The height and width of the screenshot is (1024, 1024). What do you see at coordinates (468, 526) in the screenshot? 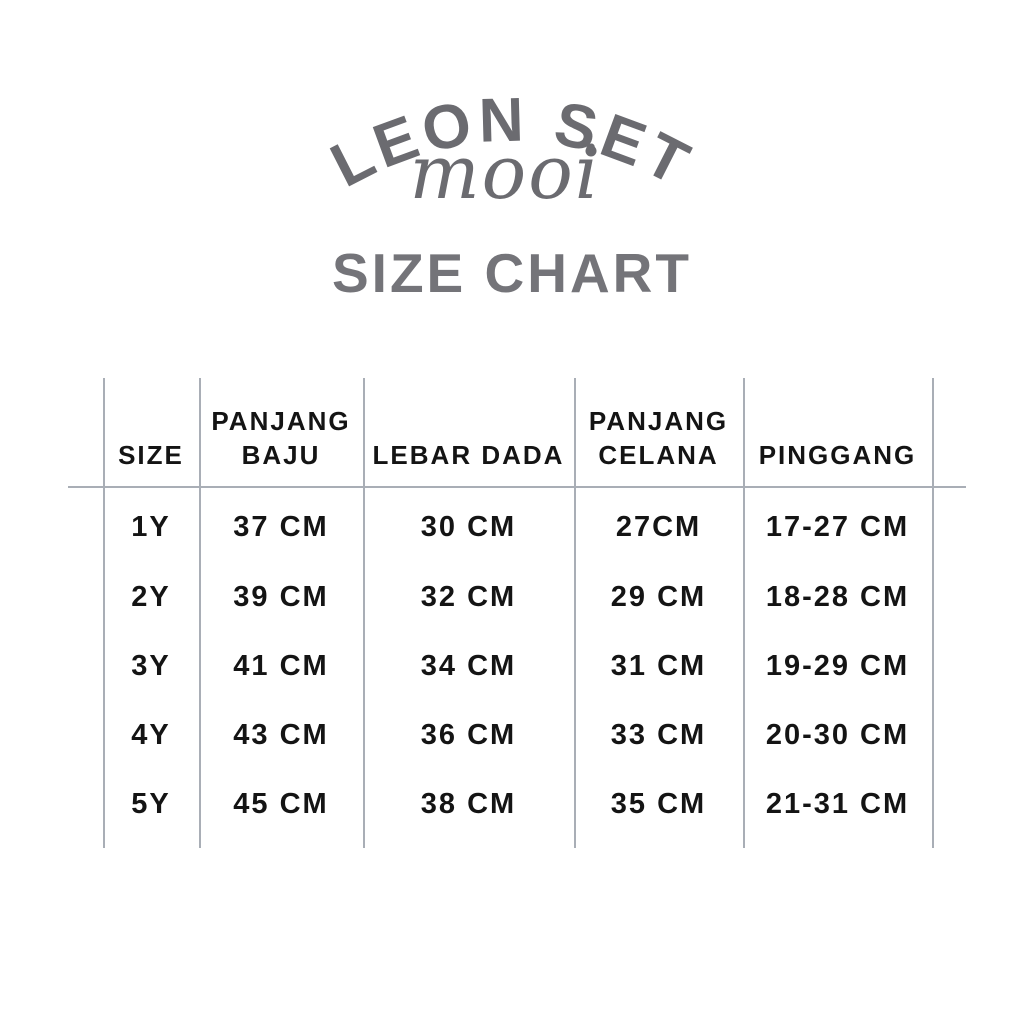
I see `table-cell: 30 CM` at bounding box center [468, 526].